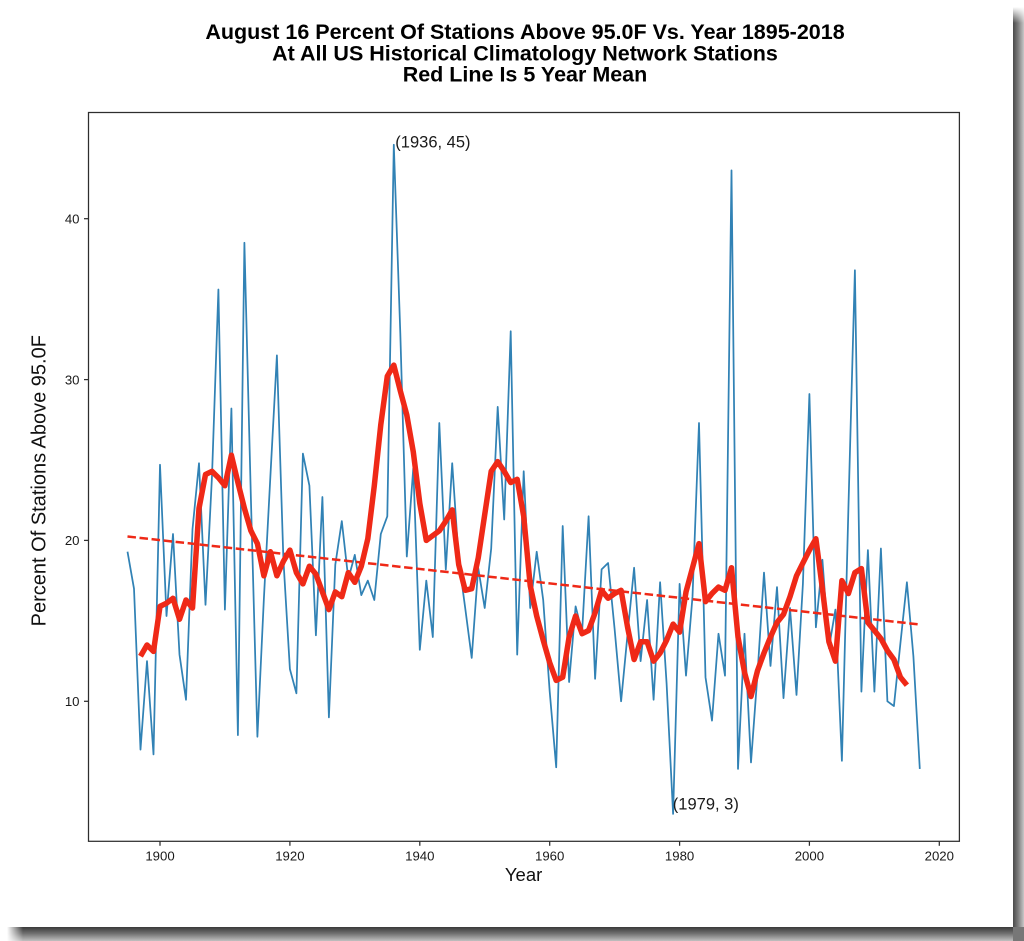  Describe the element at coordinates (679, 856) in the screenshot. I see `svg-text: 1980` at that location.